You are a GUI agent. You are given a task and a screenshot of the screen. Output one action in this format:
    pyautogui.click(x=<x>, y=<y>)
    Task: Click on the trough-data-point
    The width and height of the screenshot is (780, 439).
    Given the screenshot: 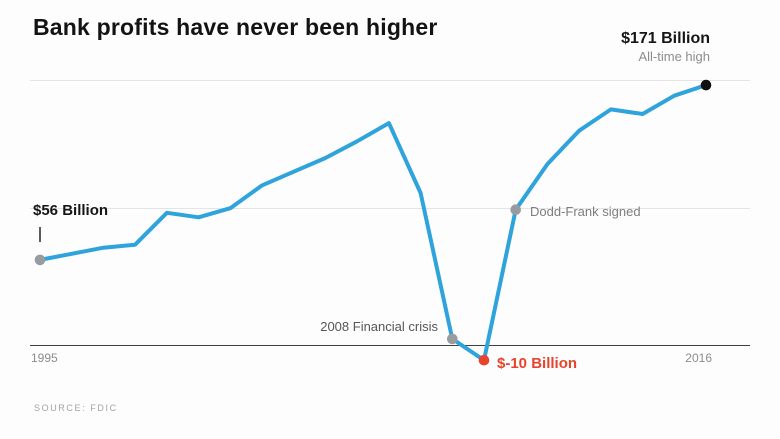 What is the action you would take?
    pyautogui.click(x=484, y=360)
    